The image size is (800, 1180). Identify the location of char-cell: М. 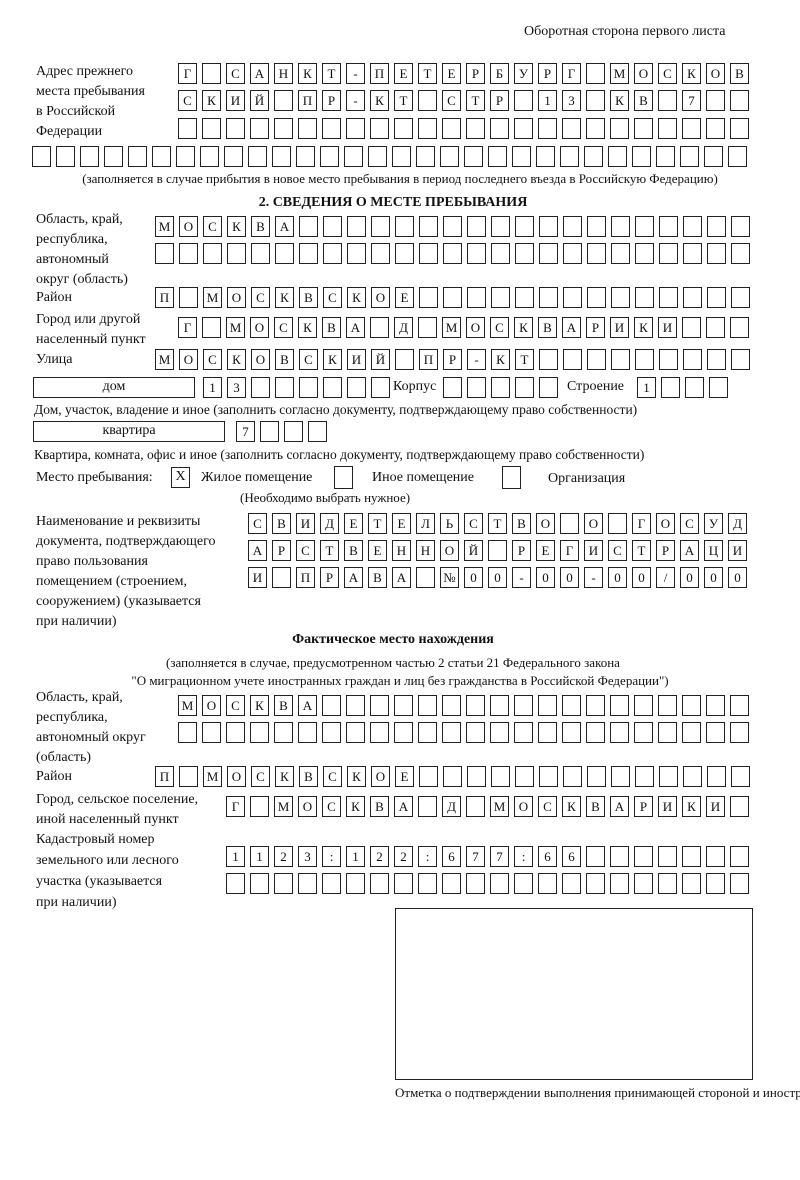
(164, 226).